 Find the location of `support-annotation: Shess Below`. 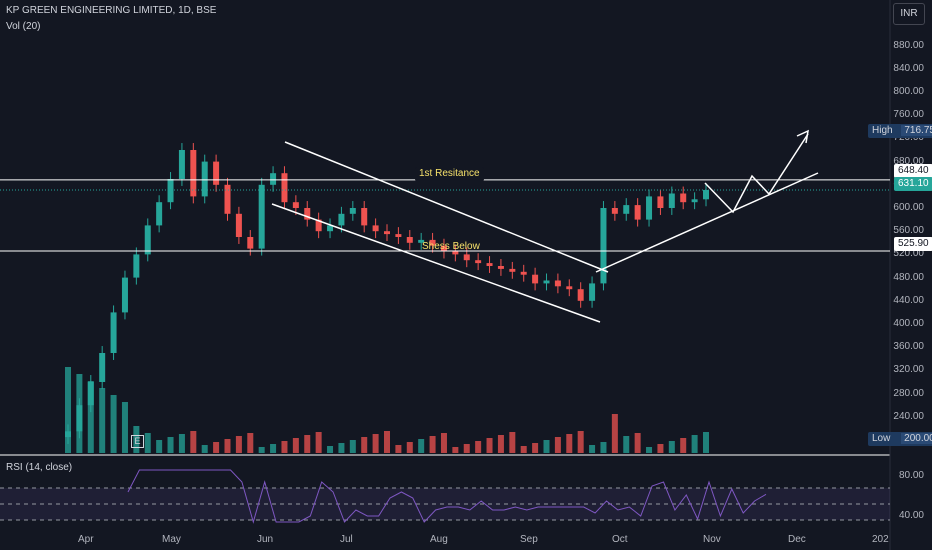

support-annotation: Shess Below is located at coordinates (451, 246).